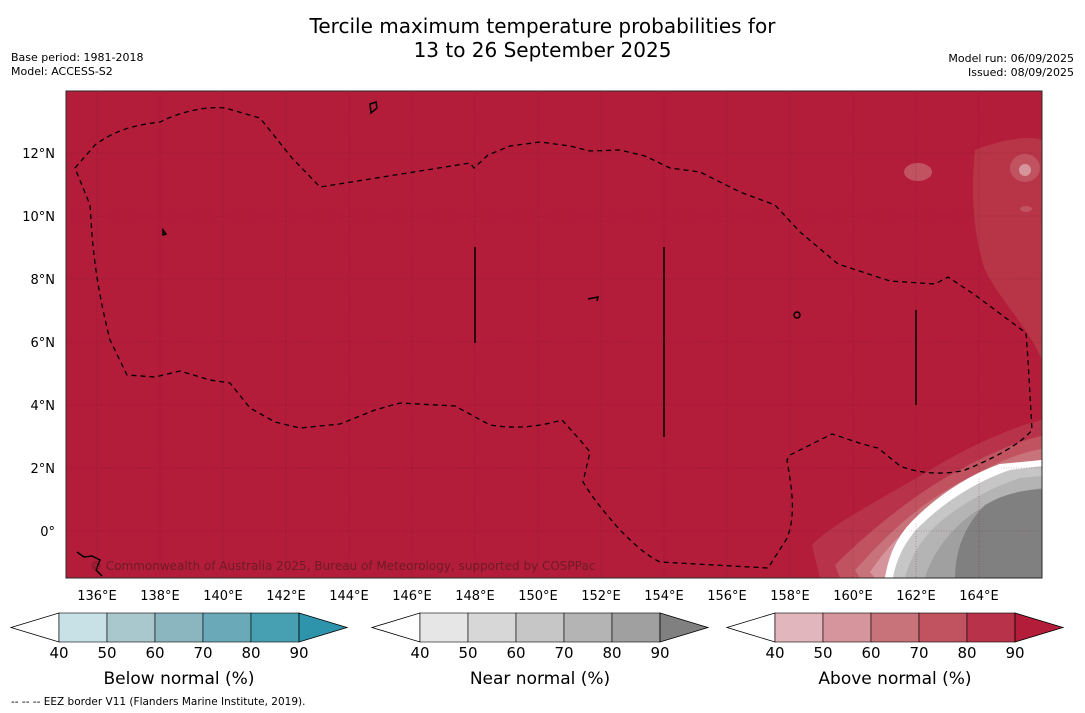  Describe the element at coordinates (62, 71) in the screenshot. I see `model-name: Model: ACCESS-S2` at that location.